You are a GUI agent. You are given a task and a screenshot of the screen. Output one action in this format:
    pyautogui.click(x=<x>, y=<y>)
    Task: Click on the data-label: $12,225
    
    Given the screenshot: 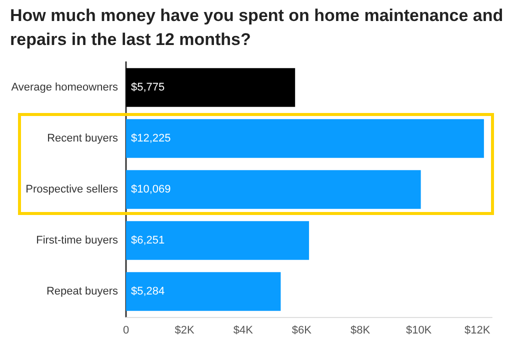 What is the action you would take?
    pyautogui.click(x=151, y=138)
    